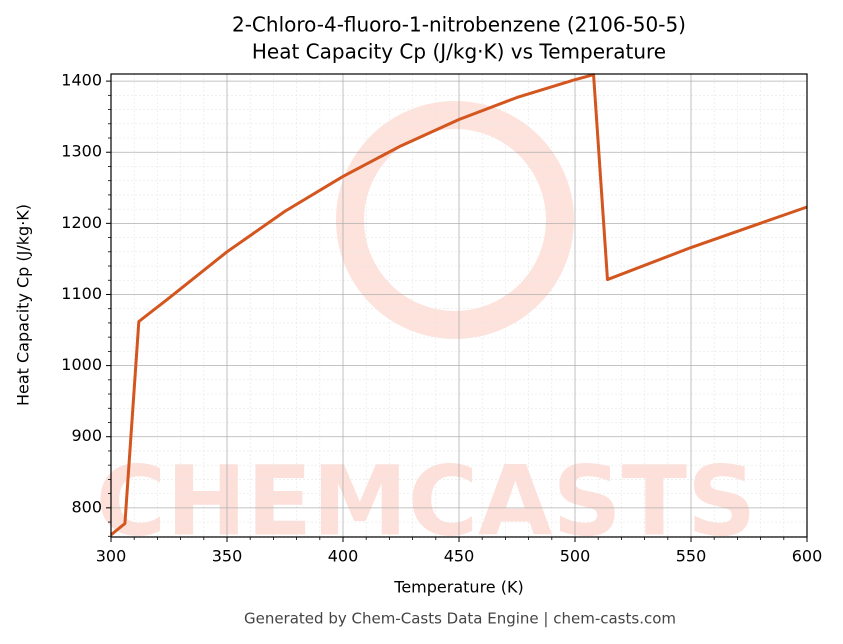 Image resolution: width=843 pixels, height=644 pixels. Describe the element at coordinates (426, 501) in the screenshot. I see `watermark: CHEMCASTS` at that location.